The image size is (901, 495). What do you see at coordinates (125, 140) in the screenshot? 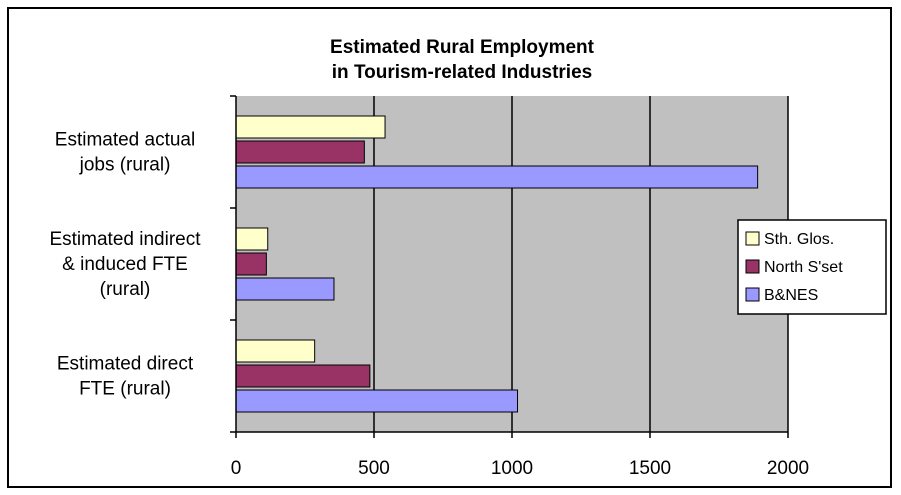
I see `category-label: Estimated actual` at bounding box center [125, 140].